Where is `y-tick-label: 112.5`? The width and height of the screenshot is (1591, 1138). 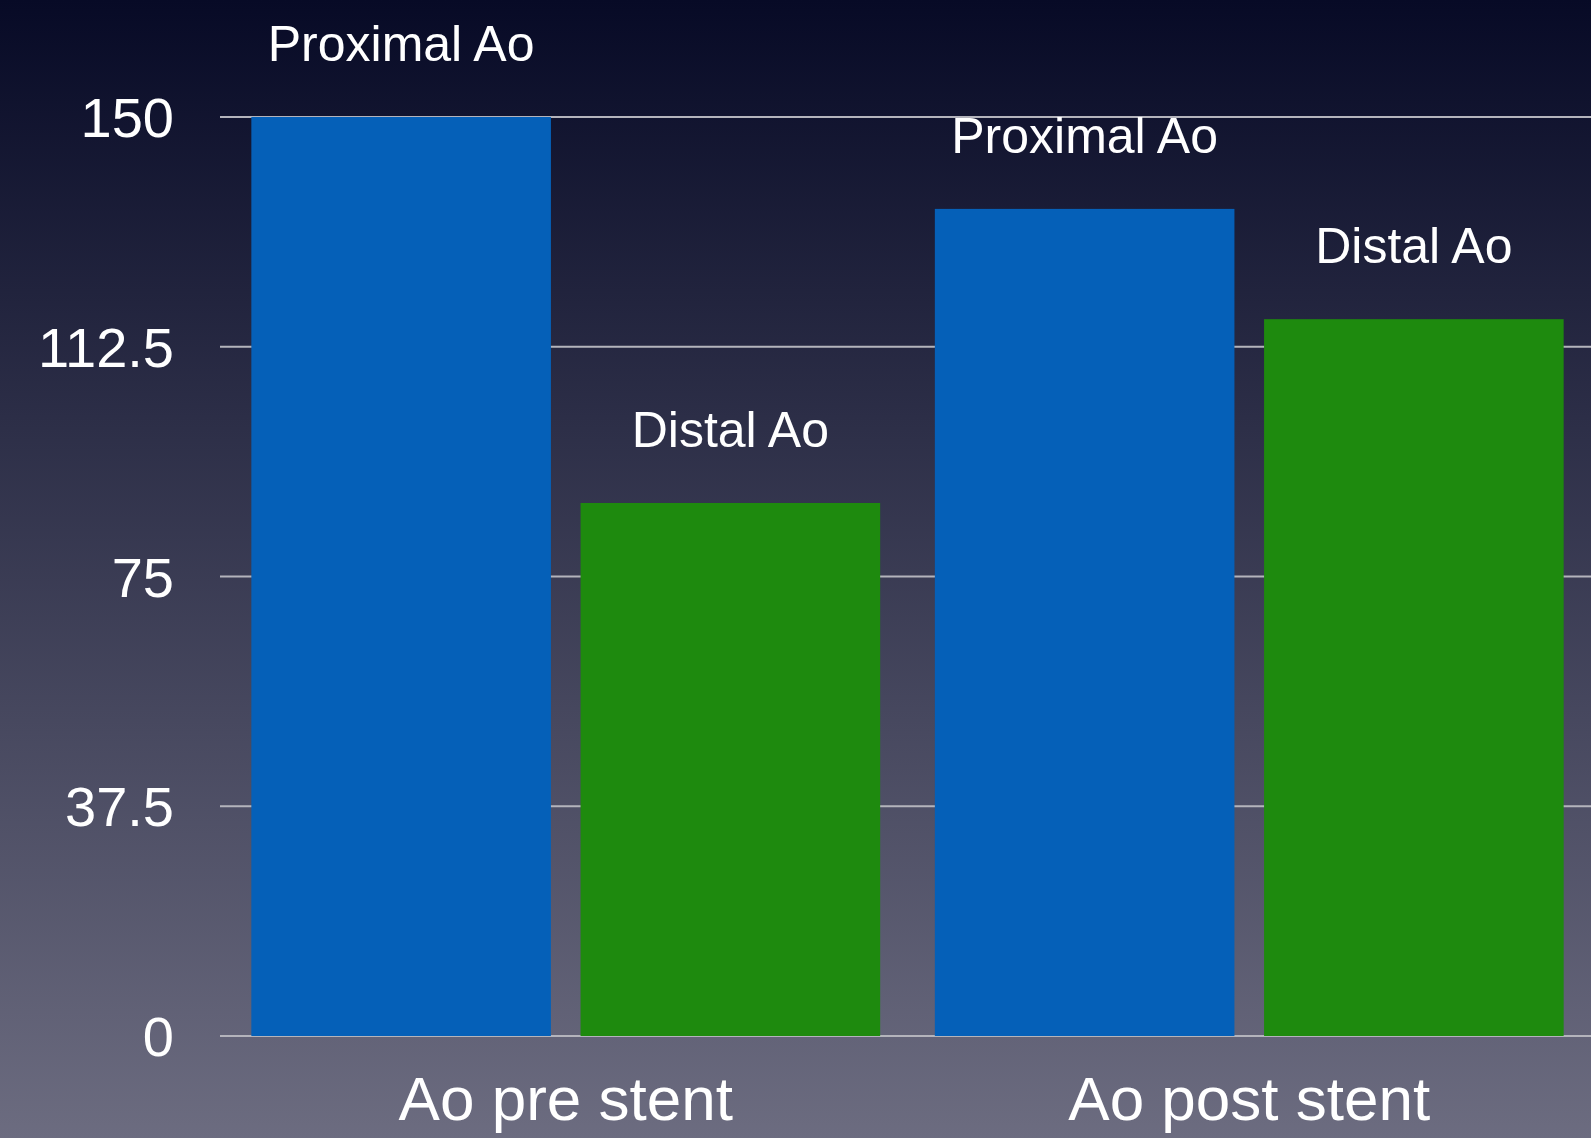 y-tick-label: 112.5 is located at coordinates (106, 347).